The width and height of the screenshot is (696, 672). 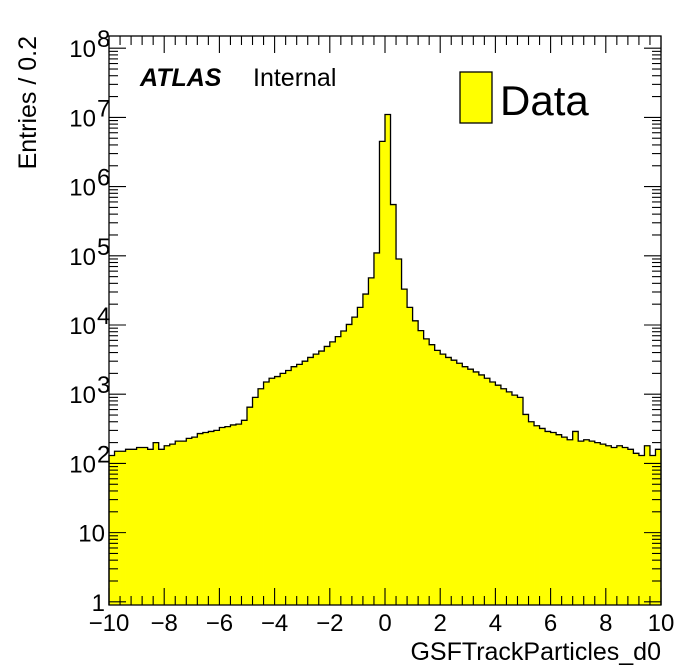 I want to click on y-tick-exponent: 2, so click(x=103, y=454).